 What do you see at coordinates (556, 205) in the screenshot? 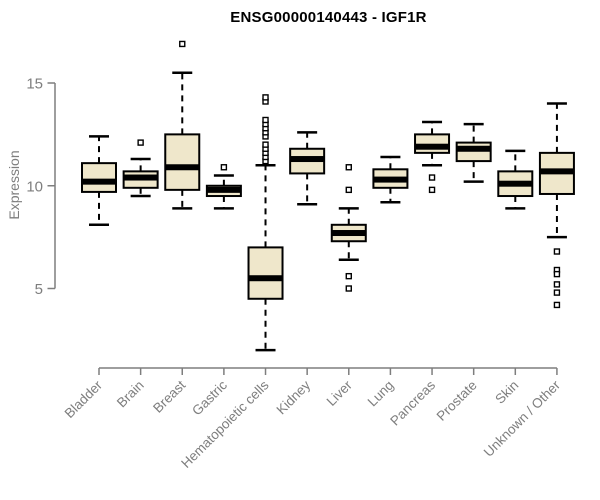
I see `boxplot-unknown-other` at bounding box center [556, 205].